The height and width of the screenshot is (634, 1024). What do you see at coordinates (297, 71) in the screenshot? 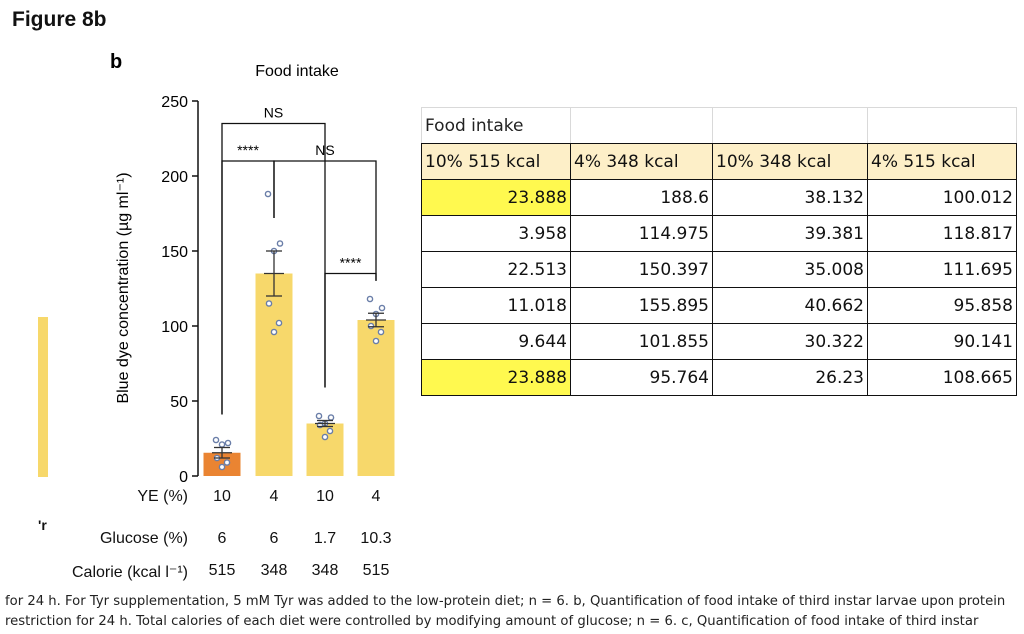
I see `chart-title: Food intake` at bounding box center [297, 71].